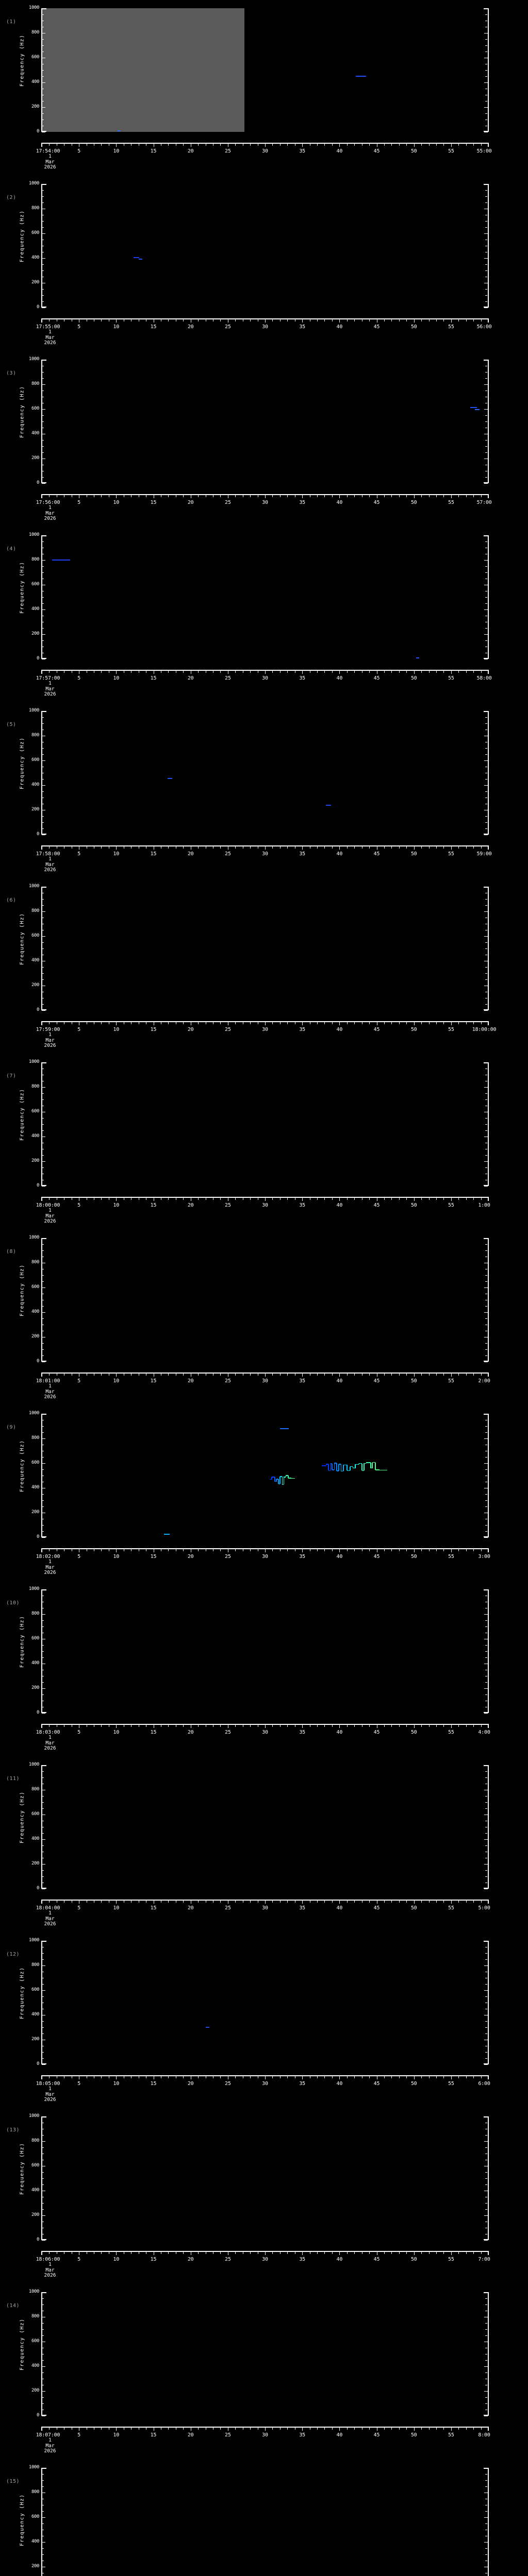 The height and width of the screenshot is (2576, 528). What do you see at coordinates (302, 327) in the screenshot?
I see `x-tick-label: 35` at bounding box center [302, 327].